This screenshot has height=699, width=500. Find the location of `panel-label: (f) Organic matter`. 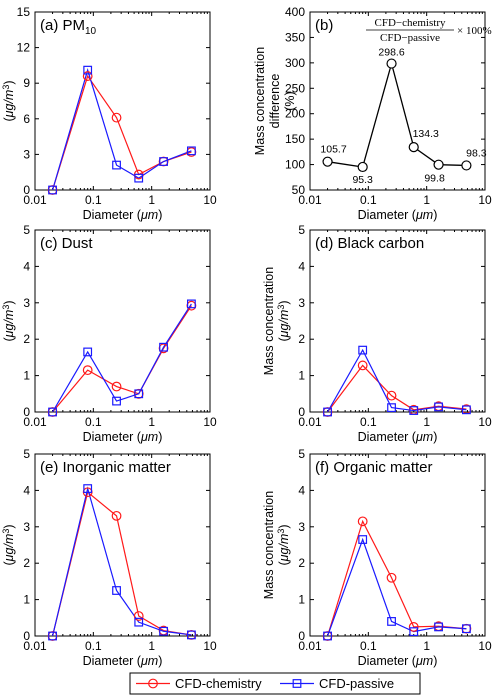

panel-label: (f) Organic matter is located at coordinates (374, 467).